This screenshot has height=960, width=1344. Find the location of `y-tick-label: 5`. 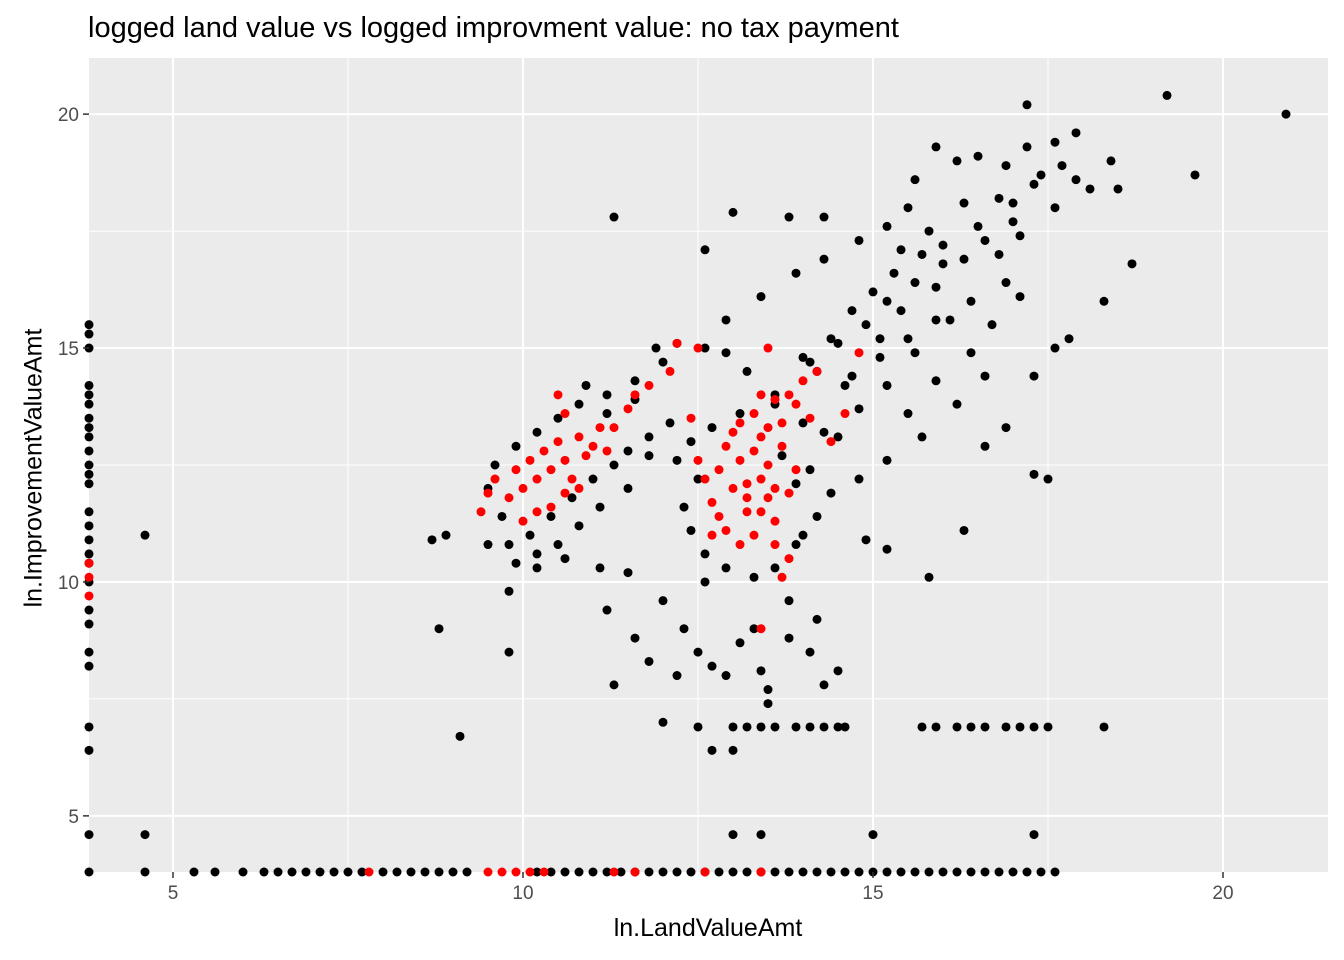

y-tick-label: 5 is located at coordinates (73, 817).